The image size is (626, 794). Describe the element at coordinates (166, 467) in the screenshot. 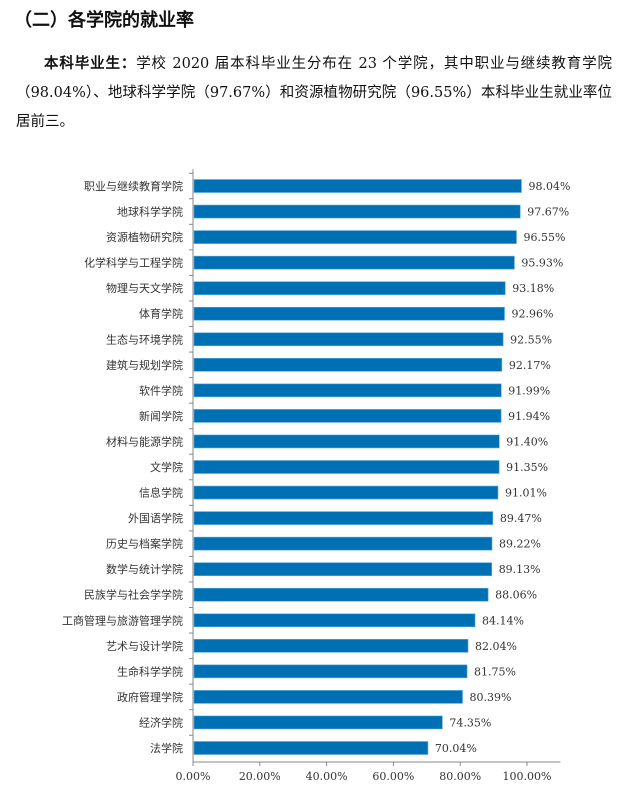

I see `category-label: 文学院` at that location.